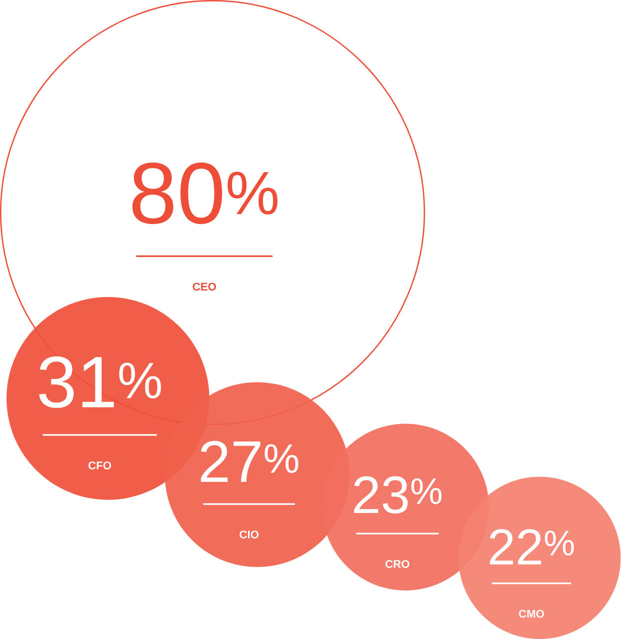  Describe the element at coordinates (532, 546) in the screenshot. I see `data-label: 22$^{%}$` at that location.